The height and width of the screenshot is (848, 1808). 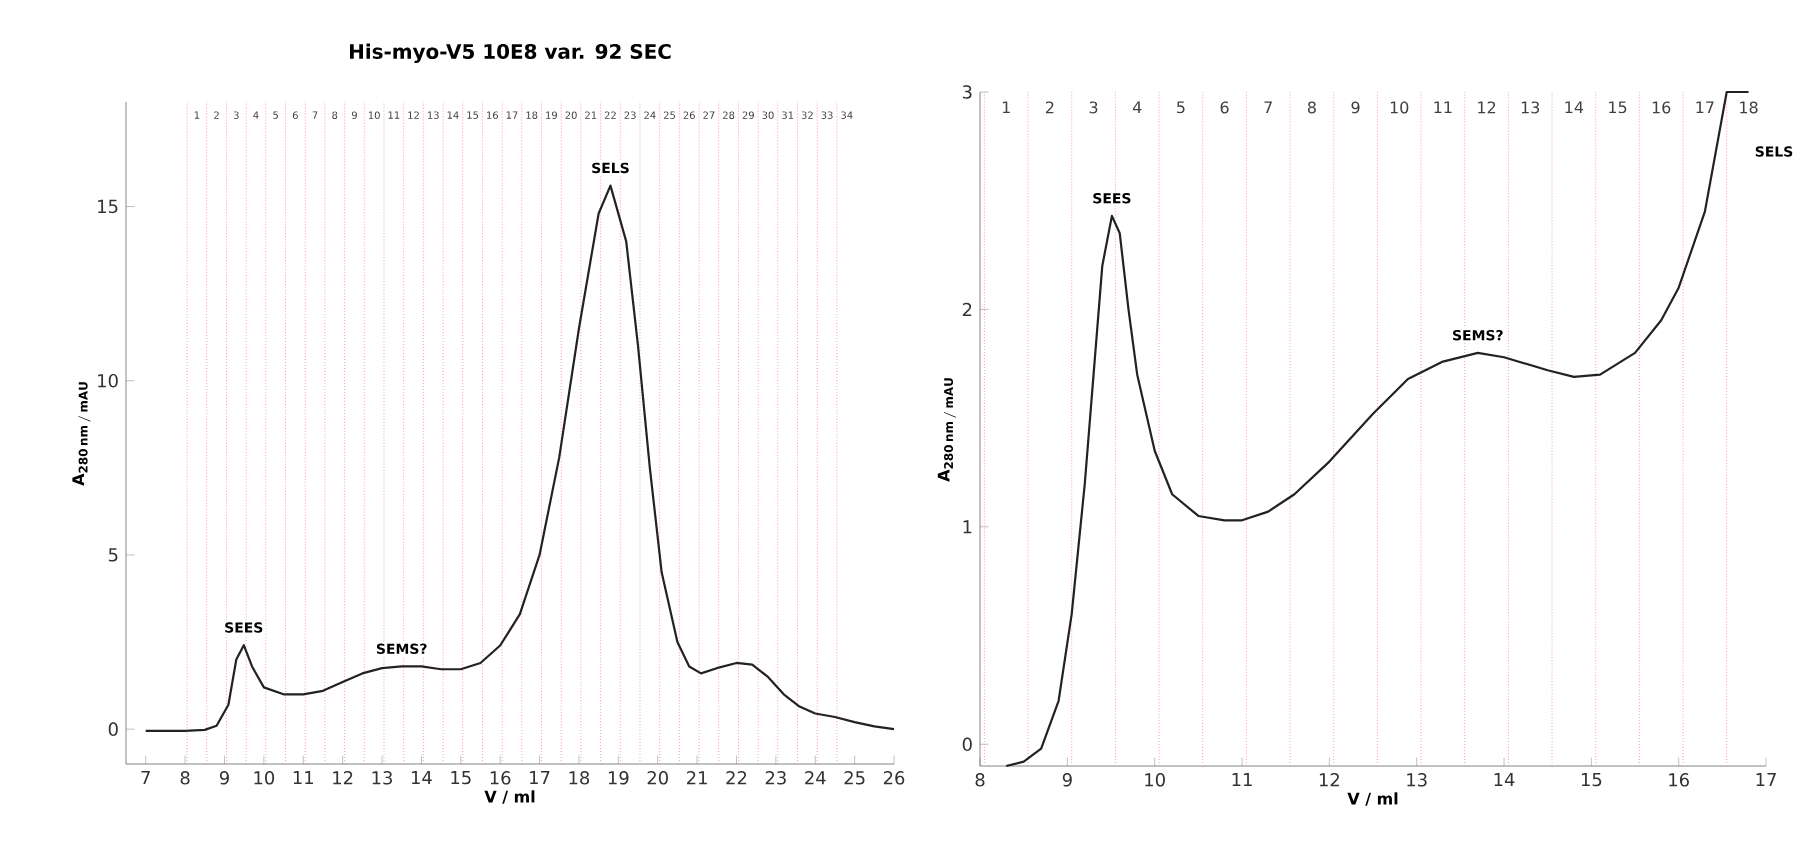 I want to click on y-tick-label: 15, so click(x=108, y=206).